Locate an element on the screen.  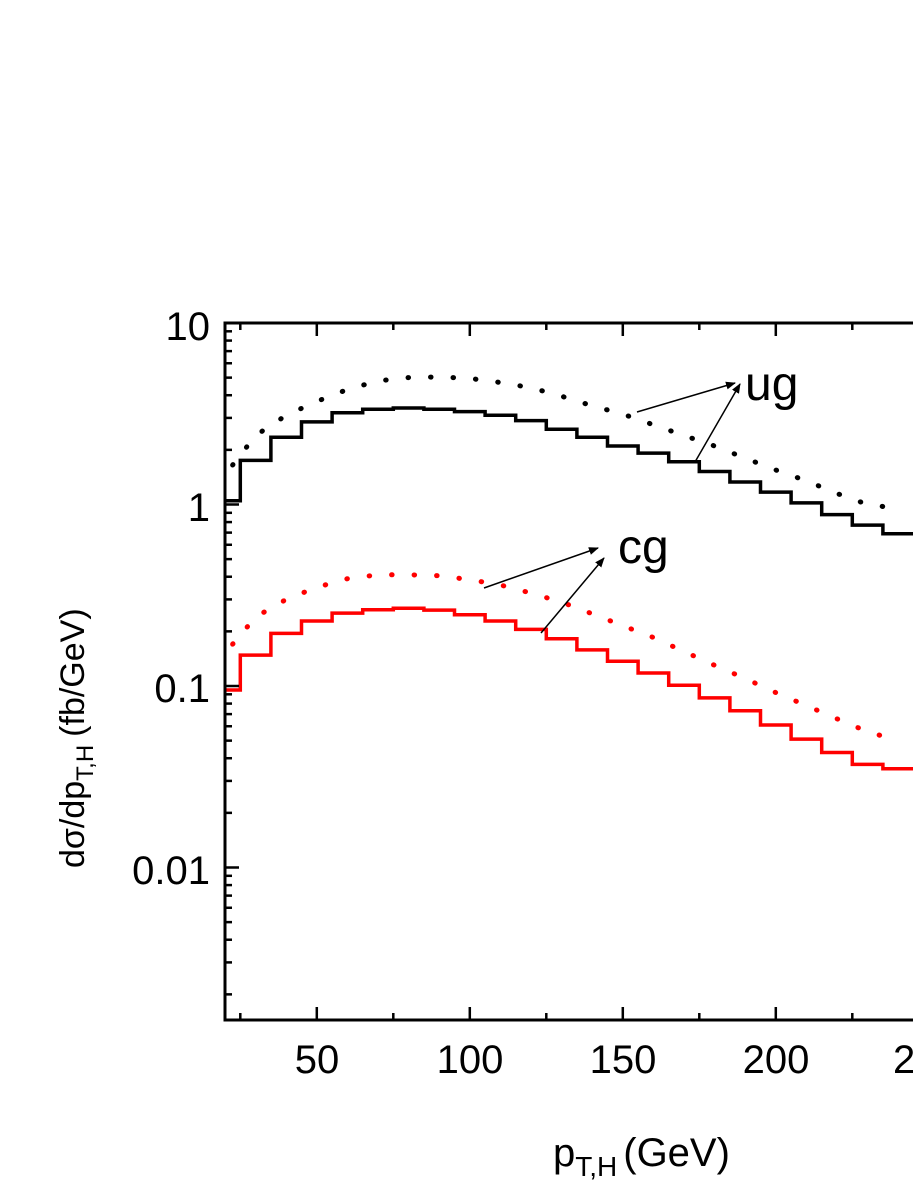
series-ug-dotted is located at coordinates (565, 442).